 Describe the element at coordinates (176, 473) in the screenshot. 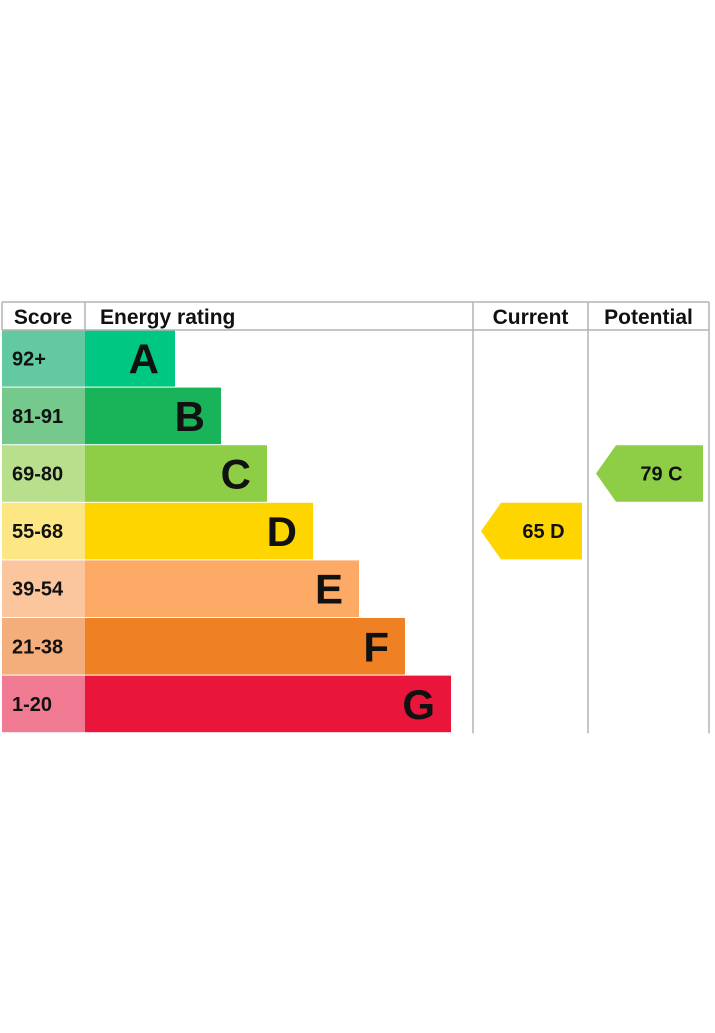

I see `rating-bar-c` at that location.